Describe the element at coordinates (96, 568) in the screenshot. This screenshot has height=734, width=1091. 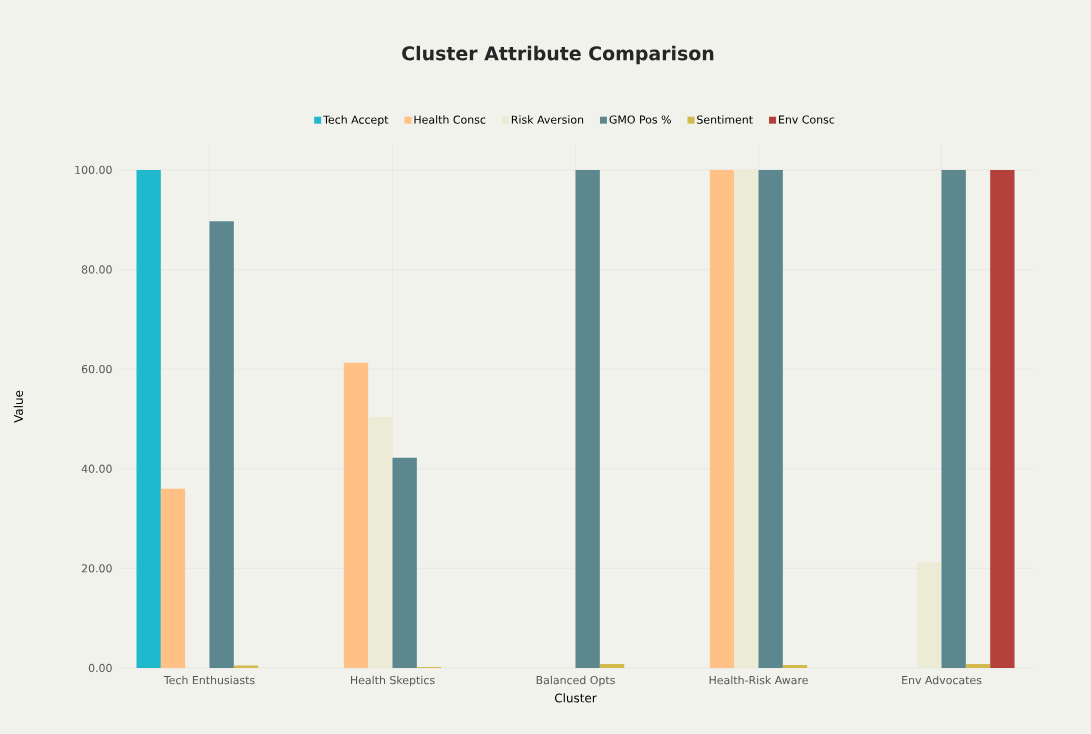
I see `y-tick-label: 20.00` at that location.